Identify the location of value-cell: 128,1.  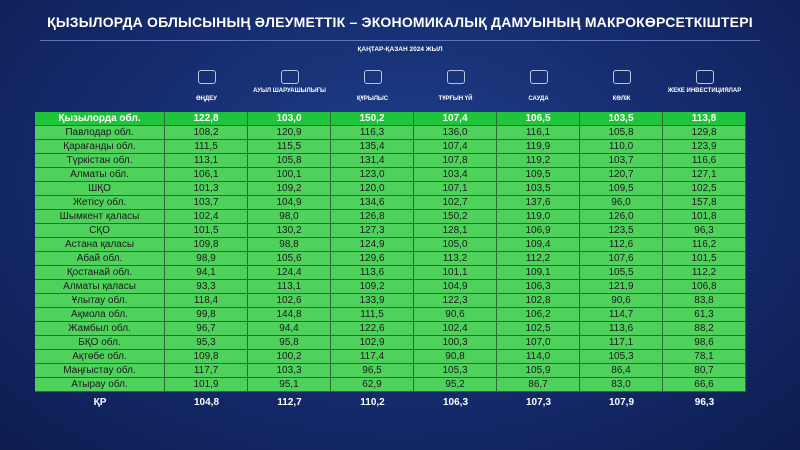
(455, 231).